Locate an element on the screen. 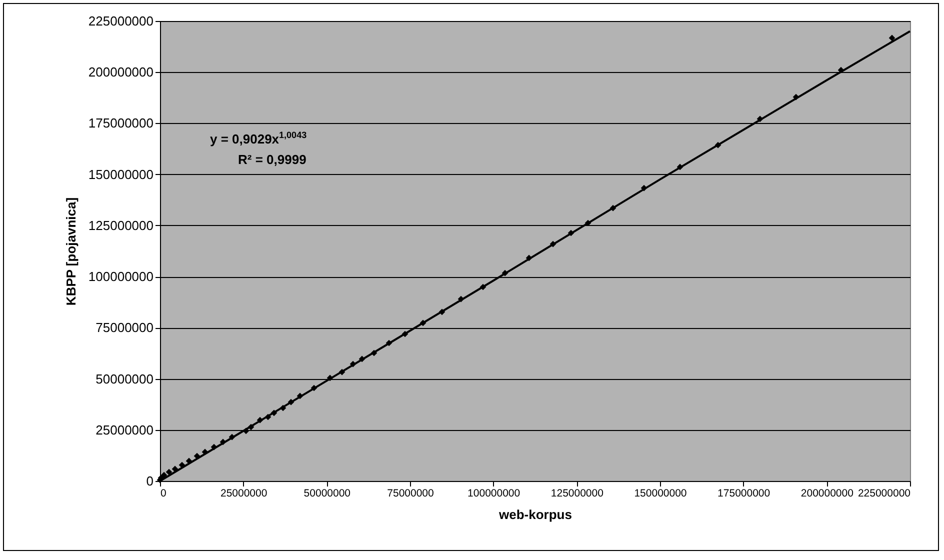  annotation: y = 0,9029x$^{1,0043}$ is located at coordinates (258, 138).